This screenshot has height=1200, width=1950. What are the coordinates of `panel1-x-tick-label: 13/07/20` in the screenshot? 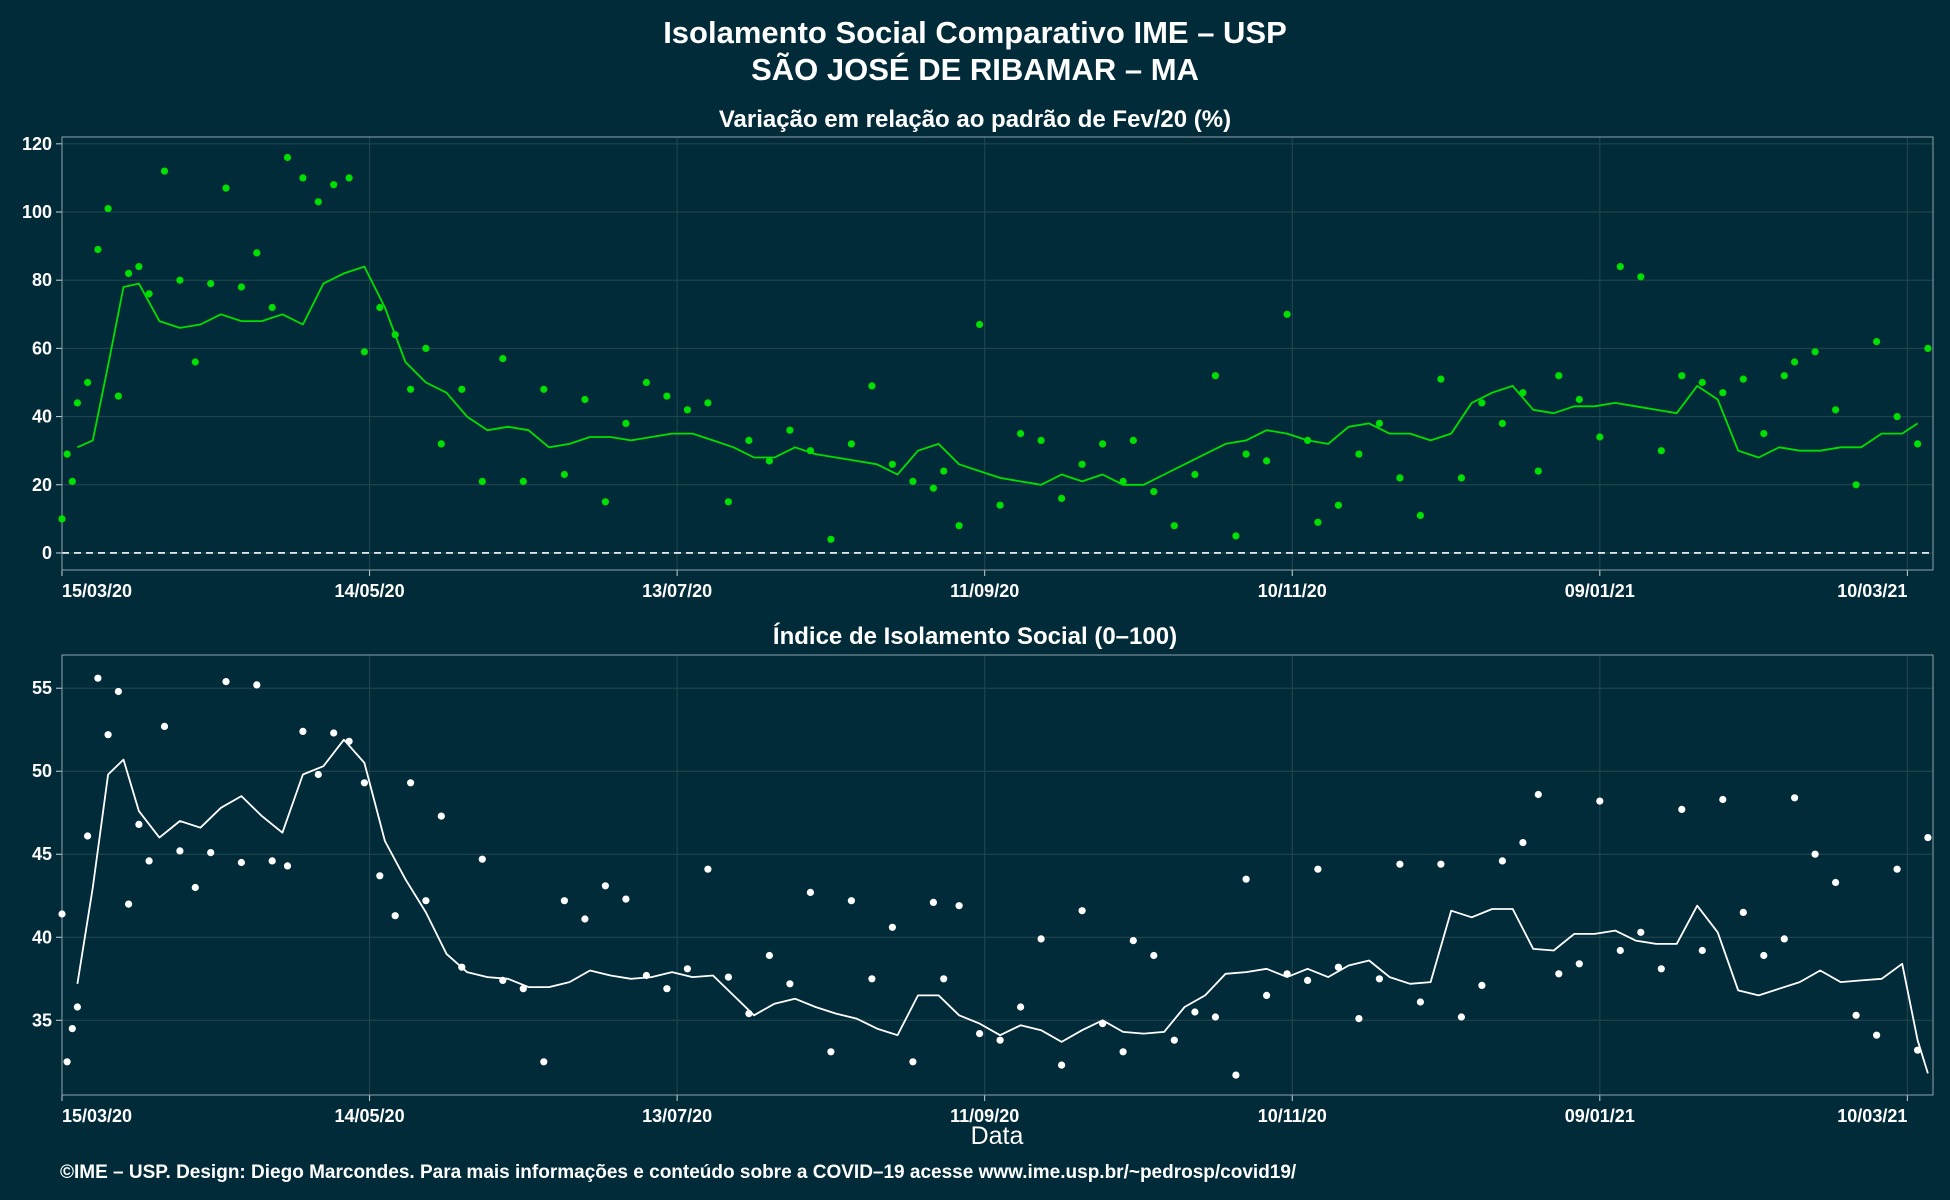 It's located at (677, 591).